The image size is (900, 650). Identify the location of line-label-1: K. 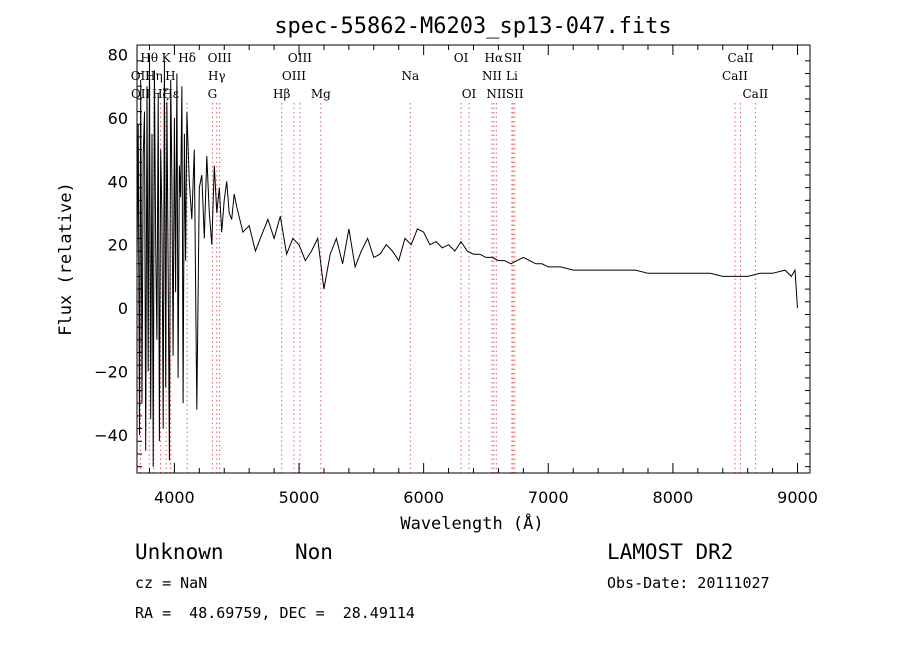
(167, 58).